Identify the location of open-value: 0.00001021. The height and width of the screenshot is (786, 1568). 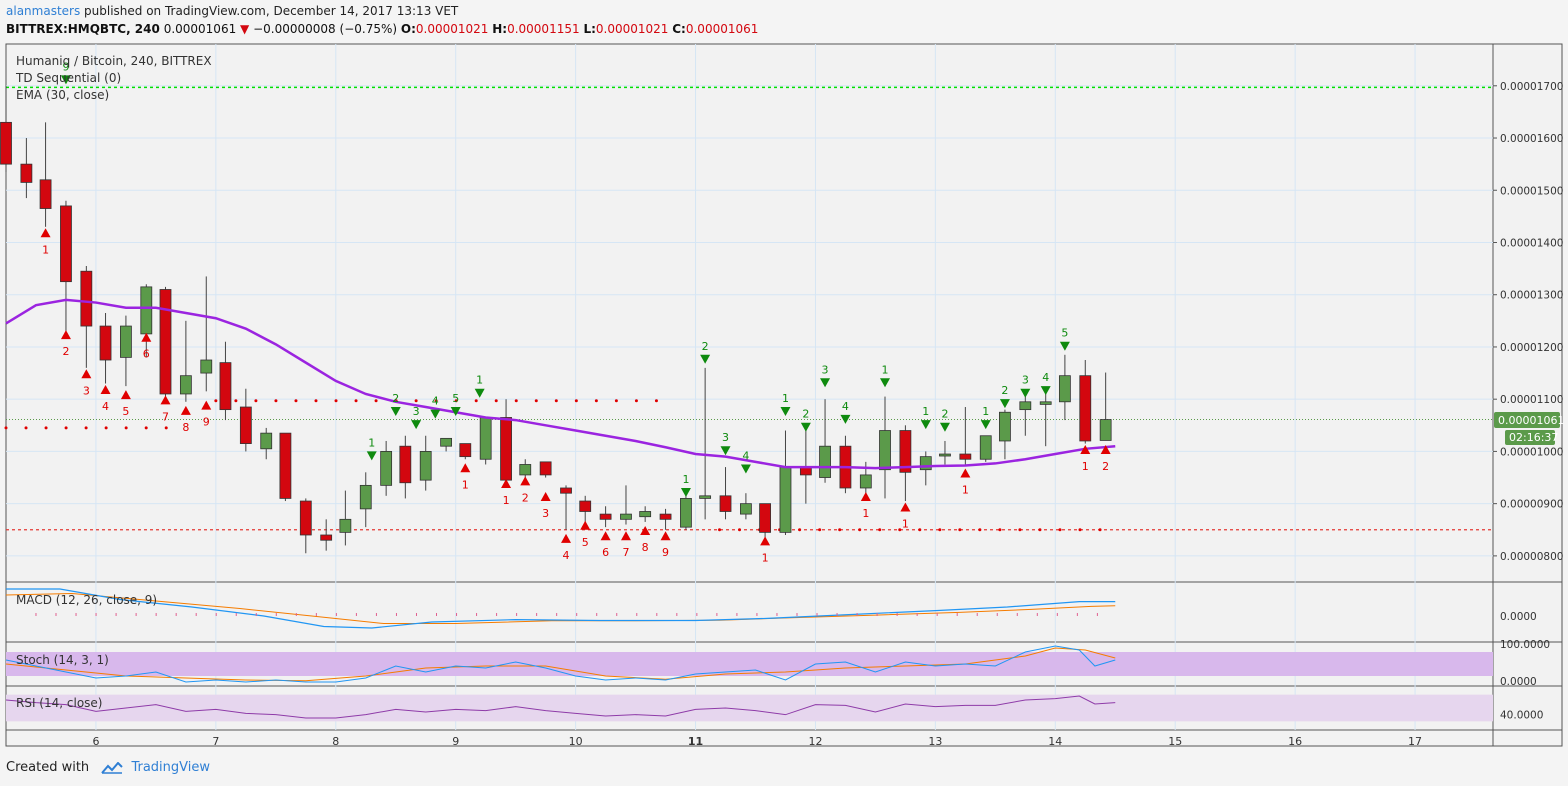
(452, 29).